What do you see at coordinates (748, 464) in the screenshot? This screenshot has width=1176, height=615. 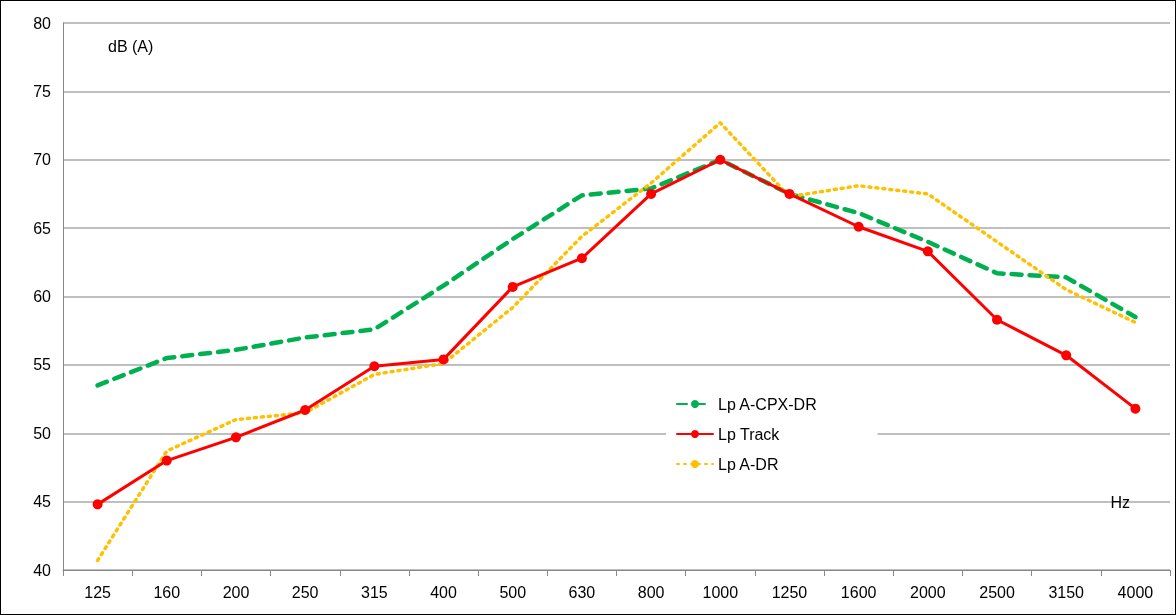 I see `legend-label: Lp A-DR` at bounding box center [748, 464].